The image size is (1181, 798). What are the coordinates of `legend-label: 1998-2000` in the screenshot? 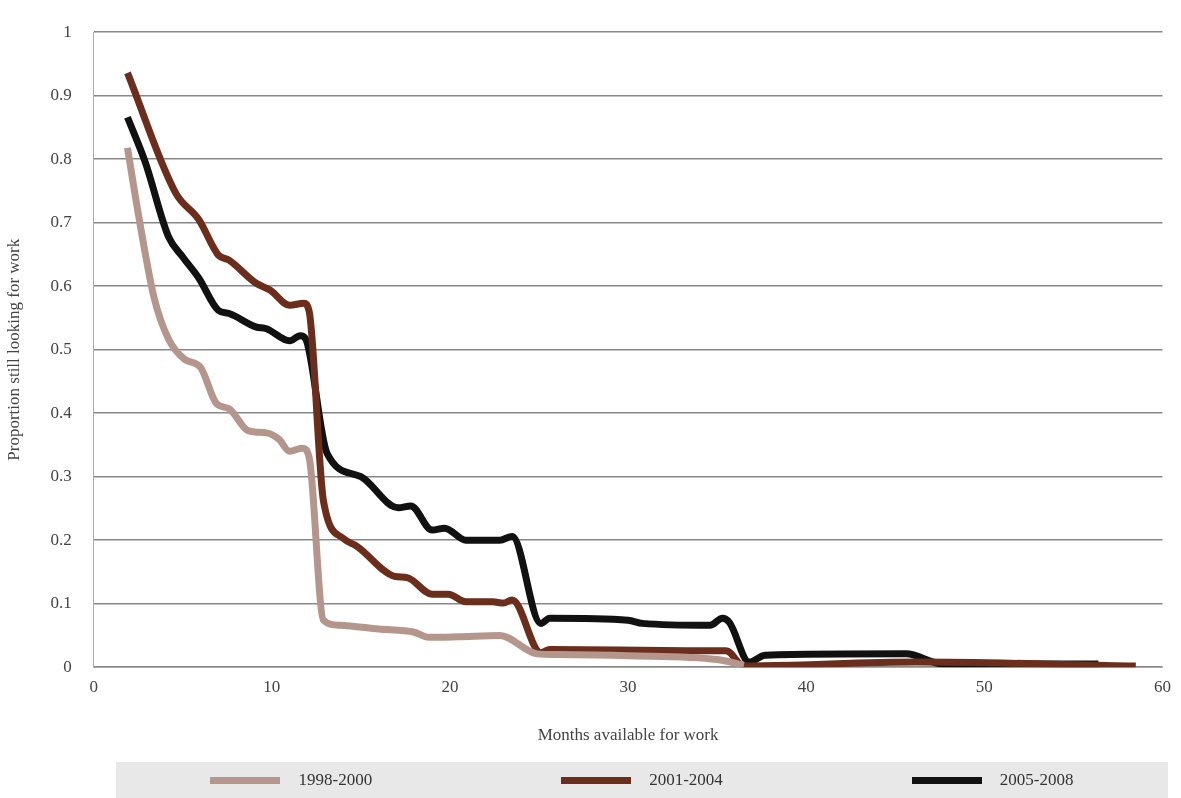 It's located at (335, 780).